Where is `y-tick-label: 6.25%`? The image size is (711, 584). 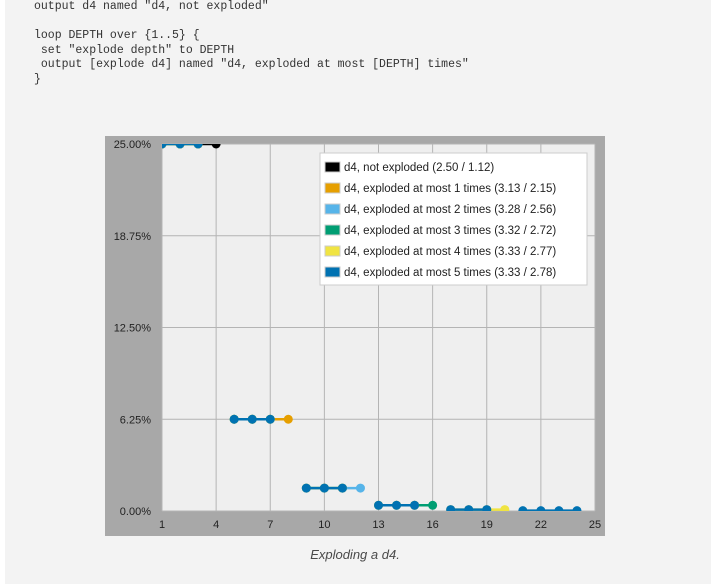
y-tick-label: 6.25% is located at coordinates (135, 420).